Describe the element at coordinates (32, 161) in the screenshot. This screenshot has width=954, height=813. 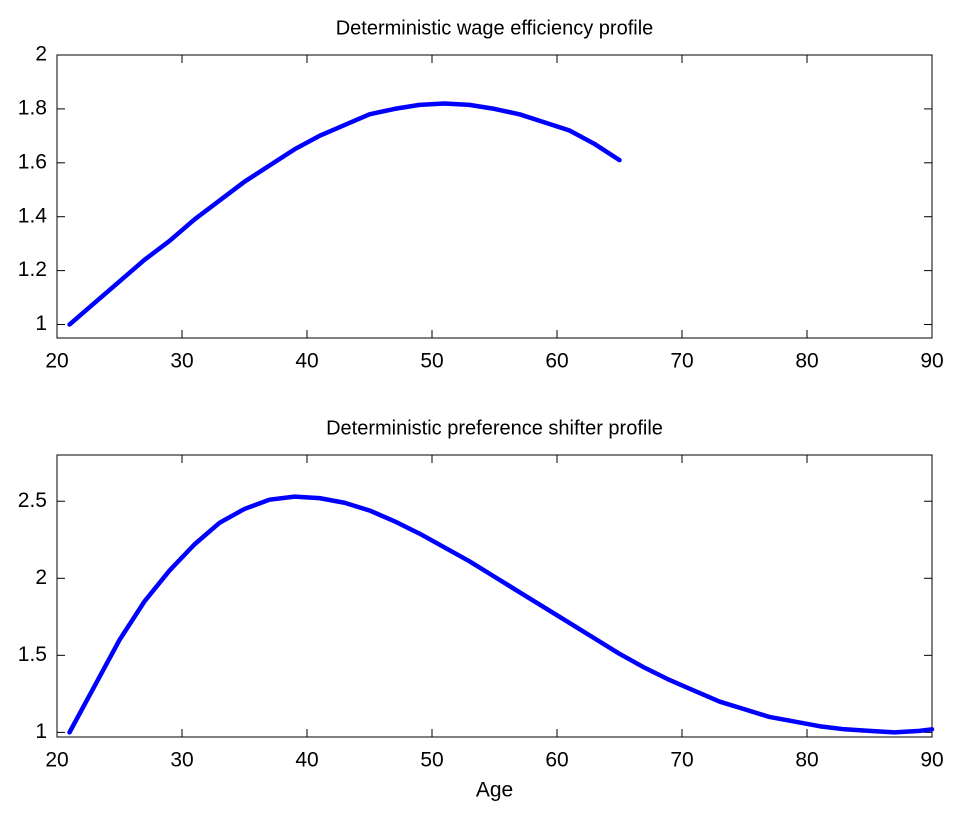
I see `y-tick-label: 1.6` at that location.